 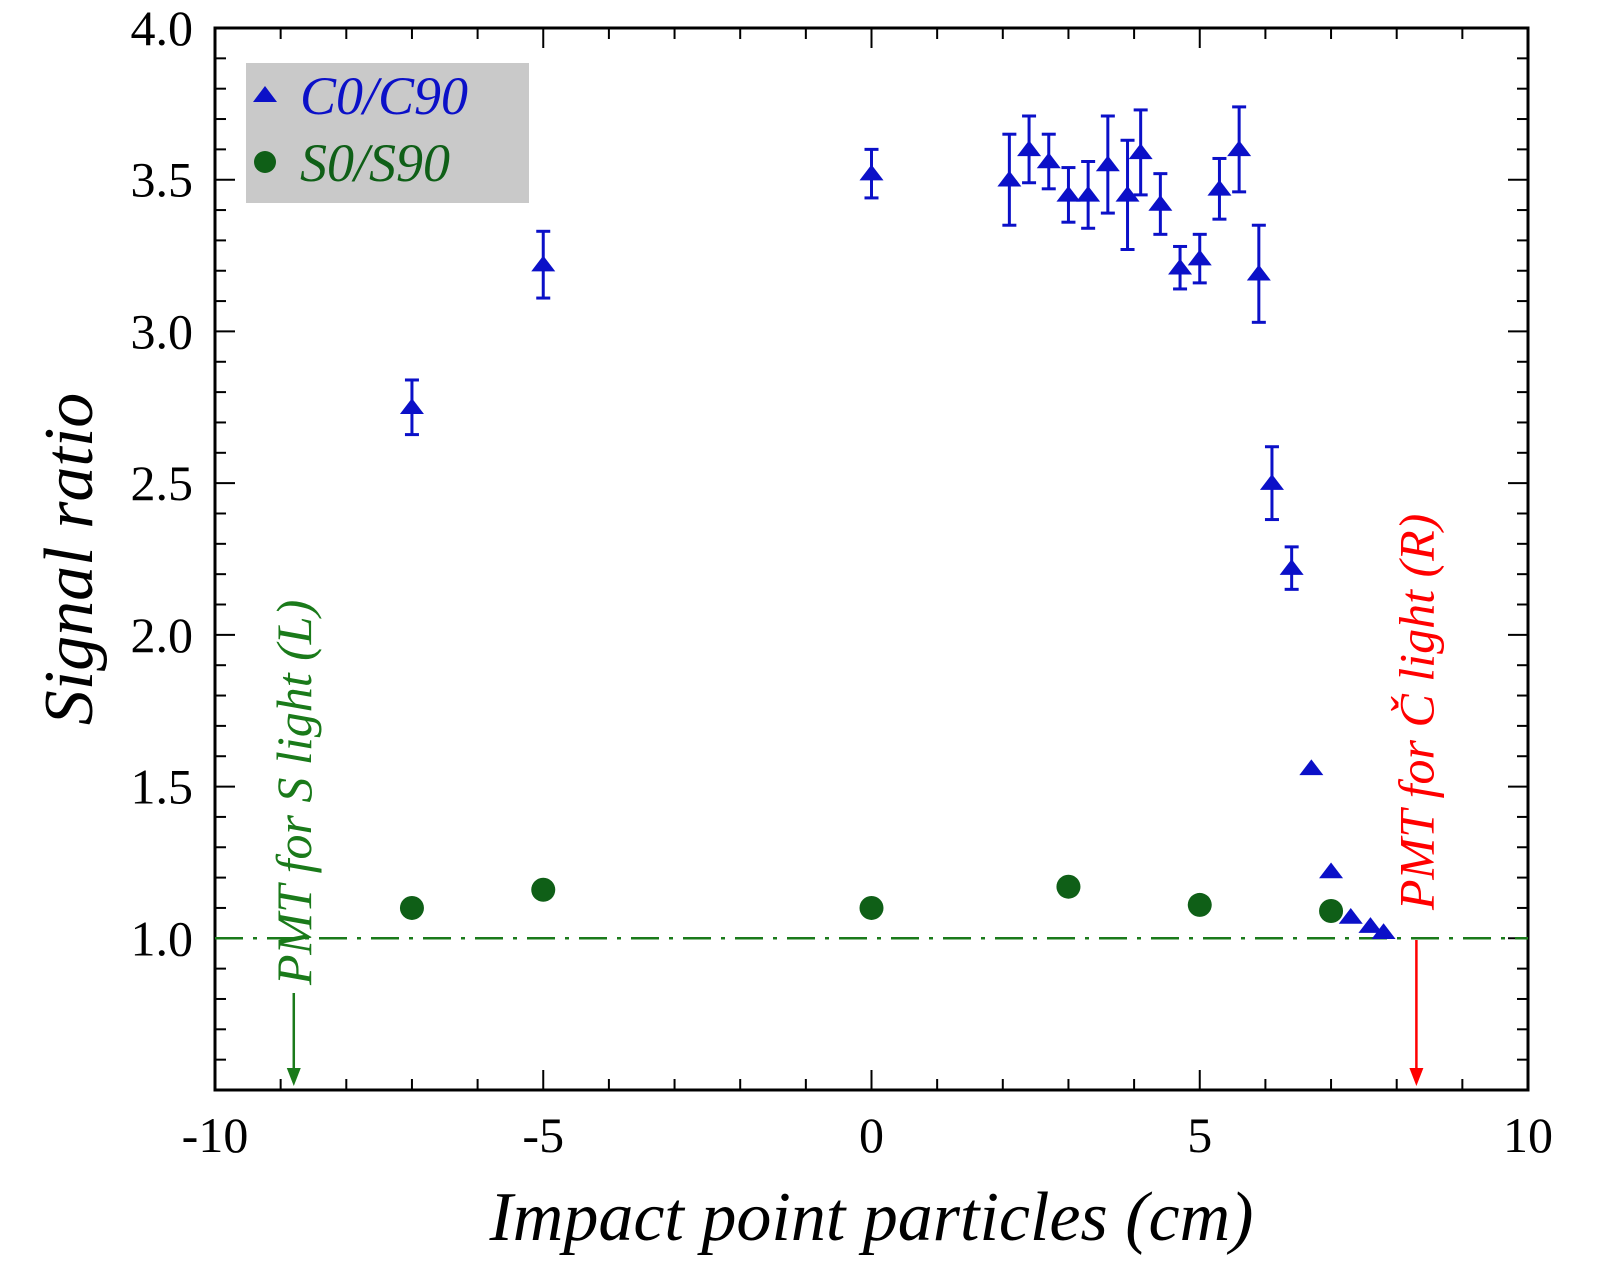 I want to click on y-axis-title: Signal ratio, so click(x=69, y=559).